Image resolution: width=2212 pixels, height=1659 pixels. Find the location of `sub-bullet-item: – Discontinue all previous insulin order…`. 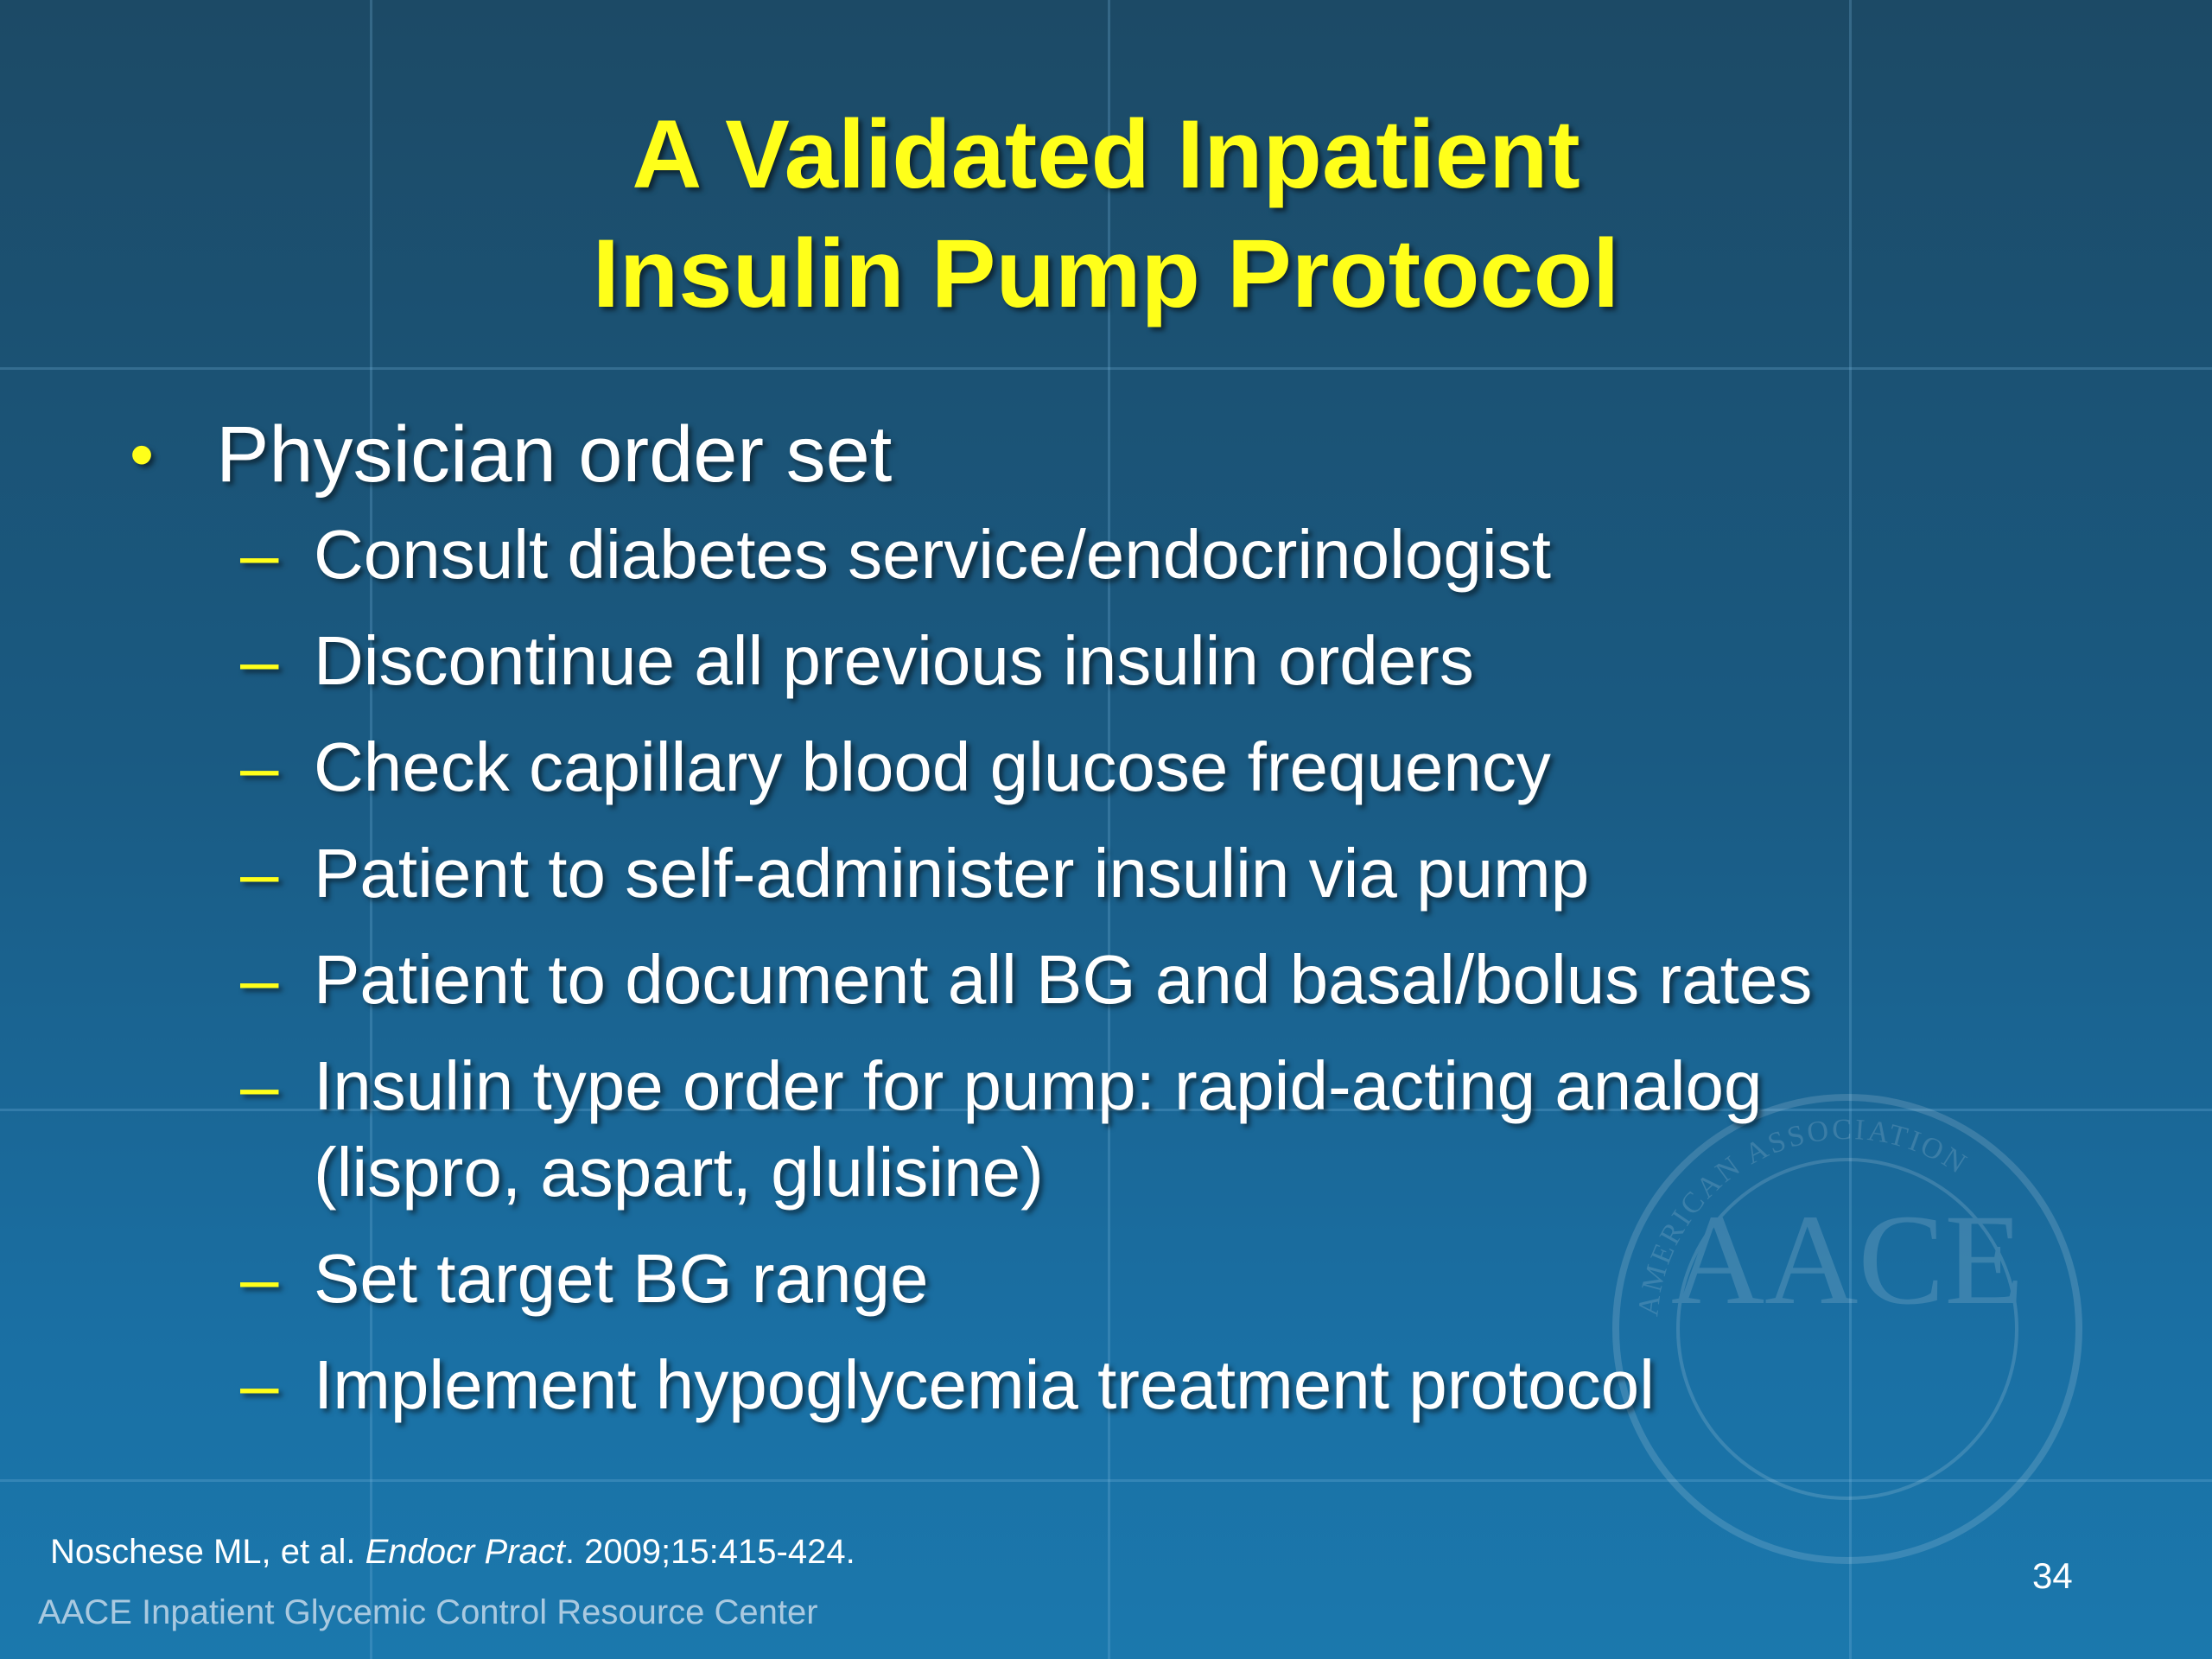

sub-bullet-item: – Discontinue all previous insulin order… is located at coordinates (1178, 661).